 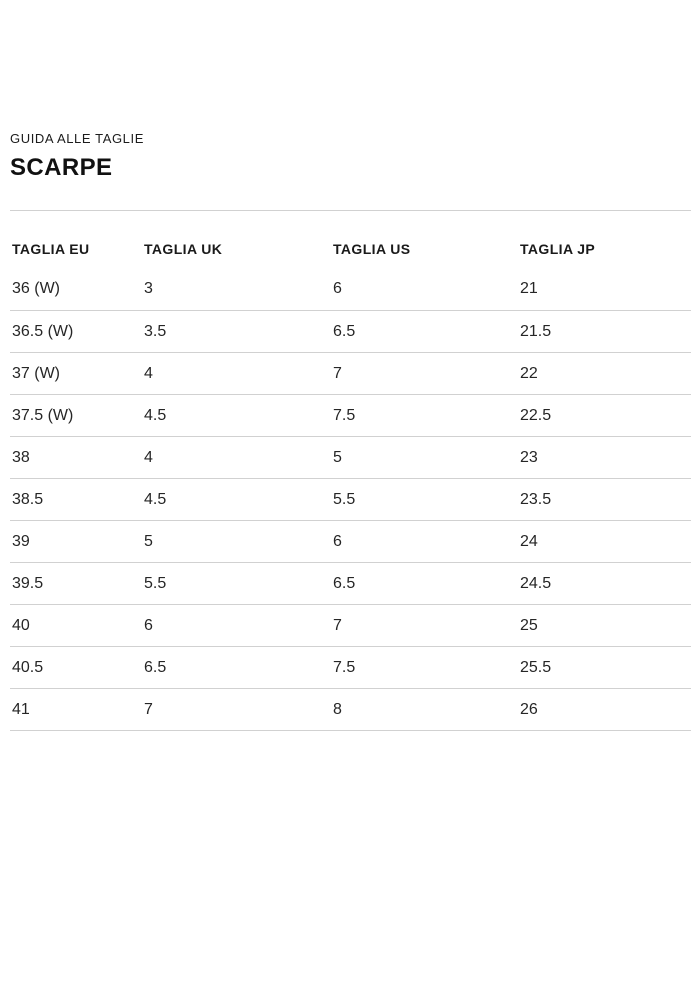 I want to click on table-row: 37 (W) 4 7 22, so click(x=350, y=373).